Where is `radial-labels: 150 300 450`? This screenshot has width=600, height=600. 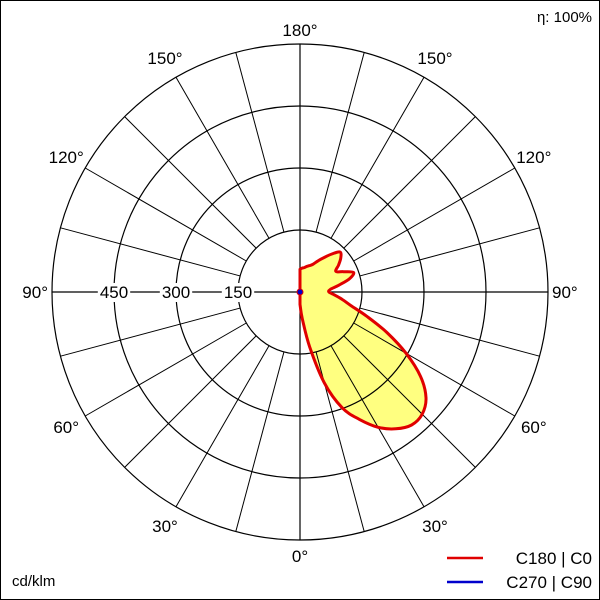 radial-labels: 150 300 450 is located at coordinates (176, 292).